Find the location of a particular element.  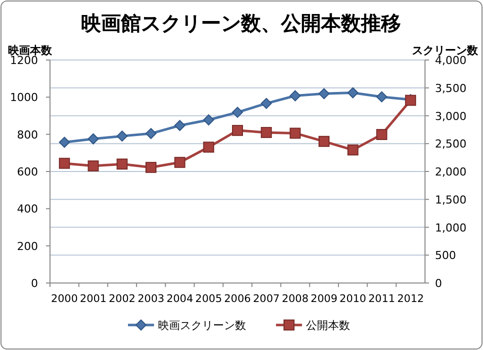

y2-tick-label: 2,000 is located at coordinates (450, 172).